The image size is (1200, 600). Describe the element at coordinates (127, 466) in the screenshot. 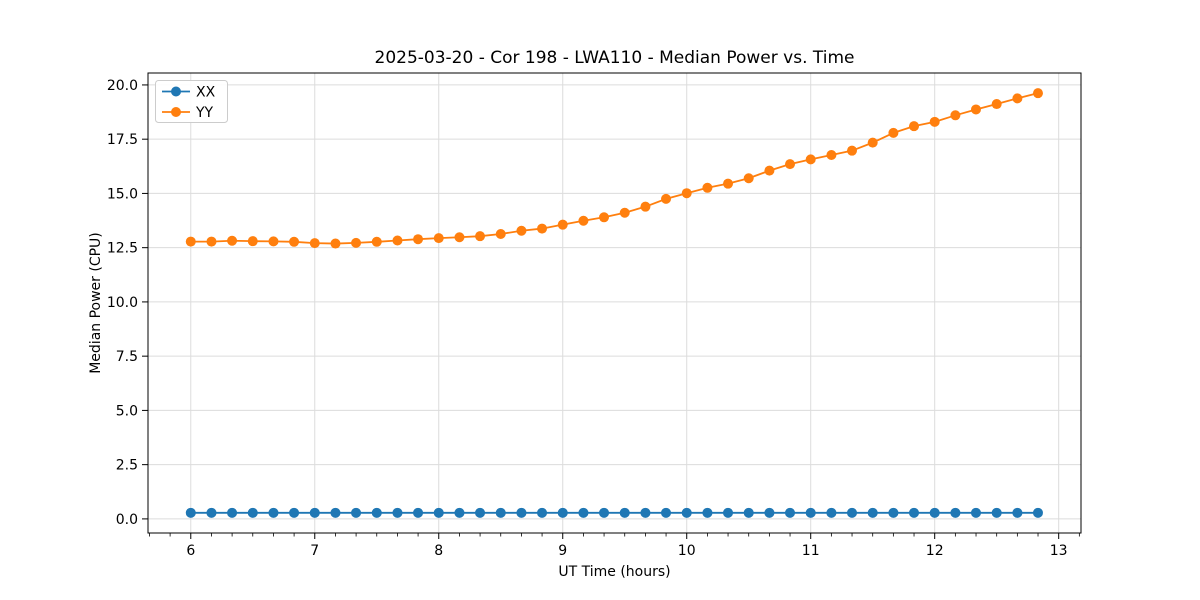

I see `y-tick-label: 2.5` at that location.